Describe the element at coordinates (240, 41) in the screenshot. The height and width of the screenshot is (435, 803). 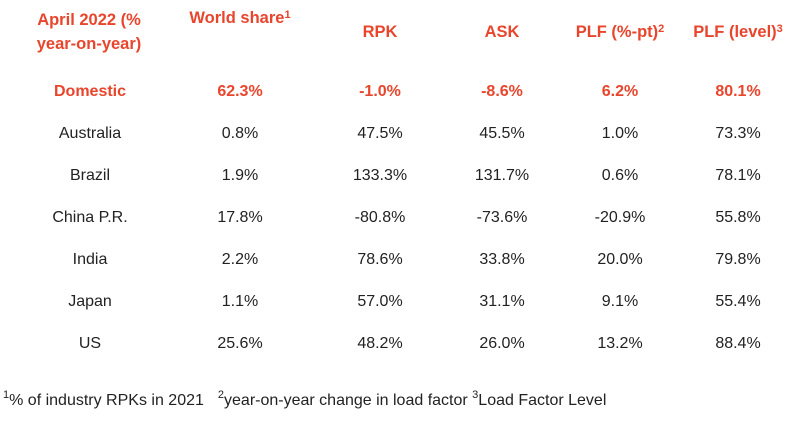
I see `header-world-share: World share1` at that location.